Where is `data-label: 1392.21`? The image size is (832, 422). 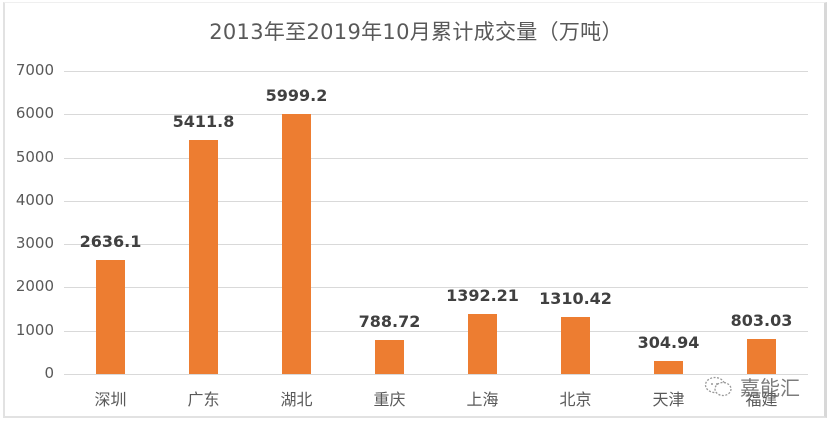
data-label: 1392.21 is located at coordinates (482, 295).